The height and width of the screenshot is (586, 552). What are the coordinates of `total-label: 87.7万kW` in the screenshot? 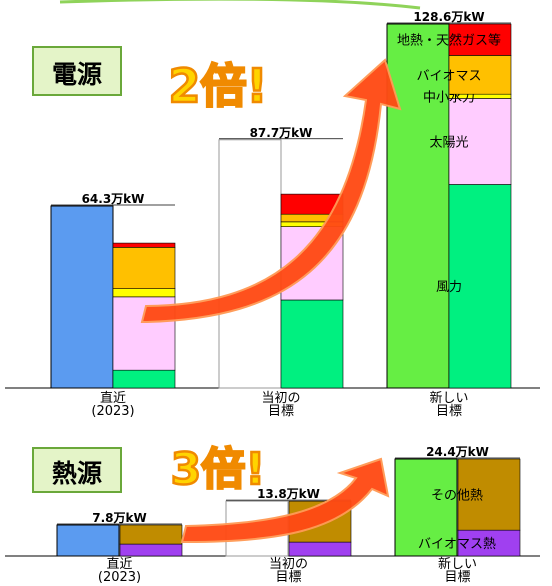 It's located at (281, 133).